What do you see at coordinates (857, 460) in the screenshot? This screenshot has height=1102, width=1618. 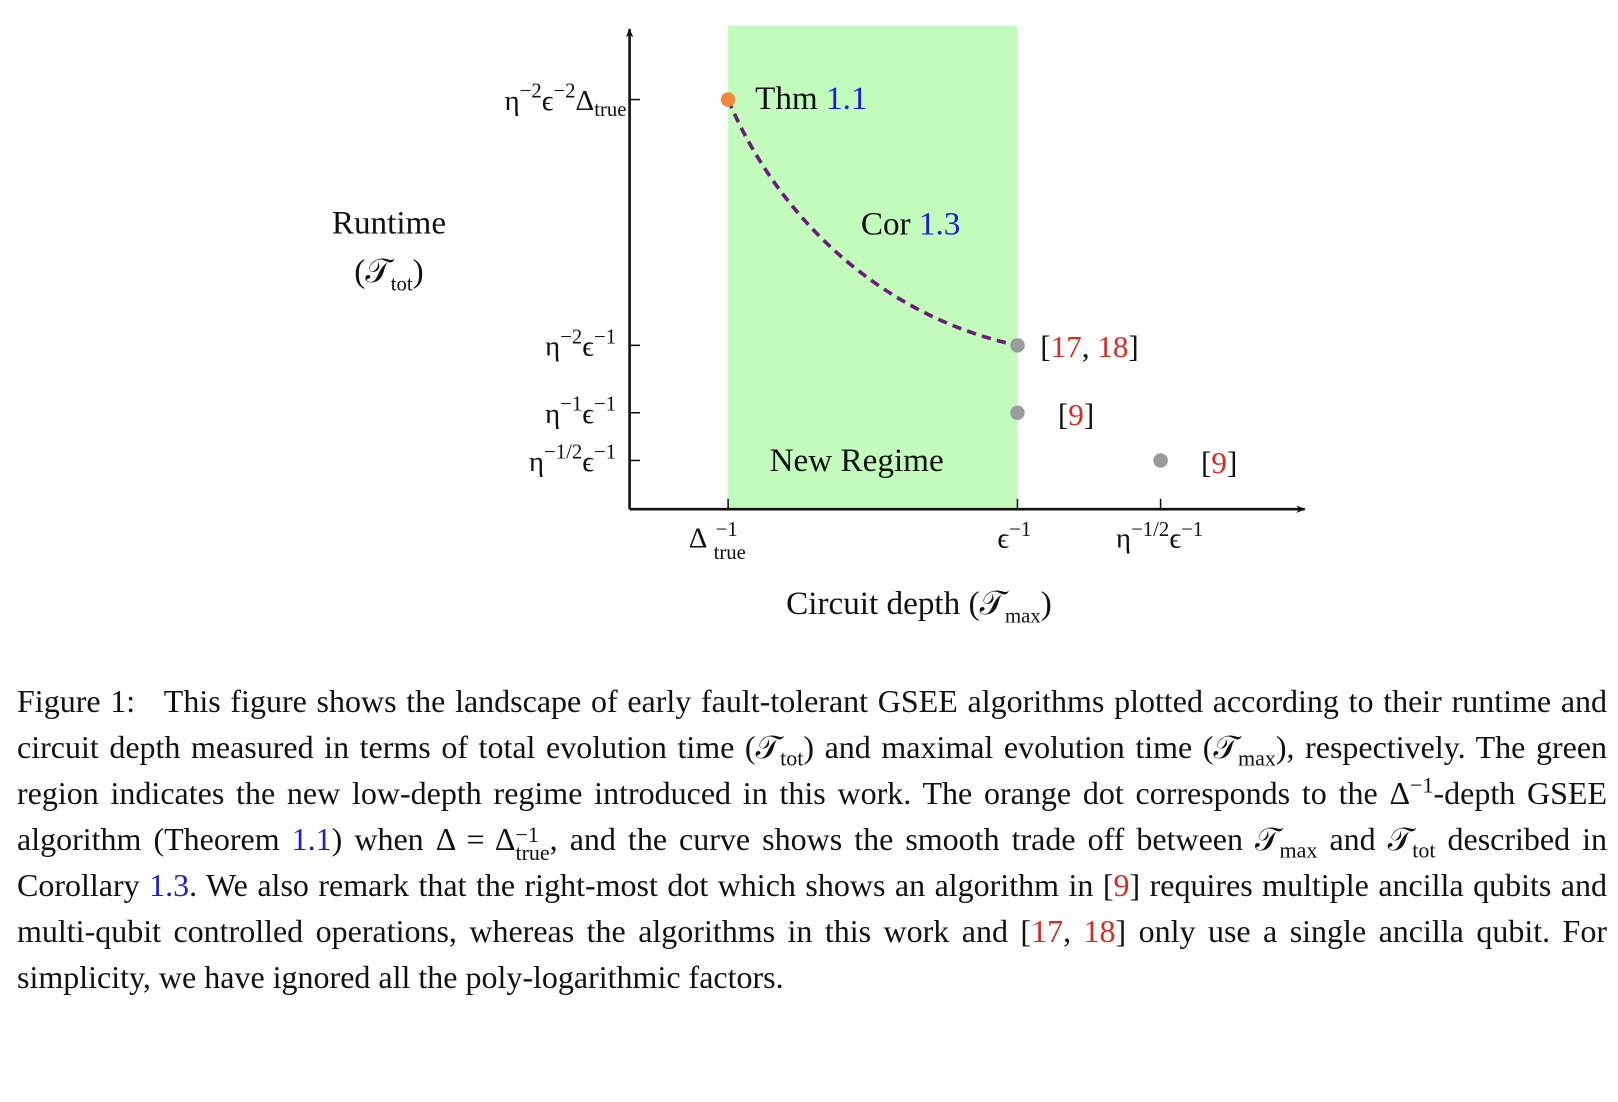 I see `annotation: New Regime` at bounding box center [857, 460].